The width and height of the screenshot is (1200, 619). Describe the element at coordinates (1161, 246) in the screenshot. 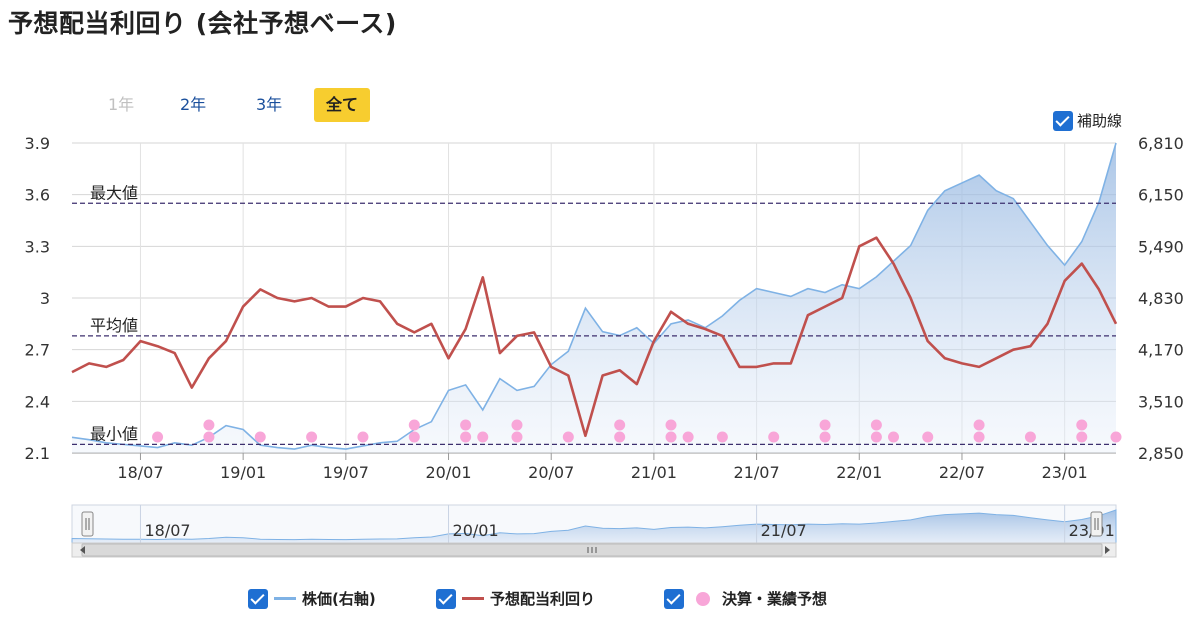

I see `y-right-tick-label: 5,490` at that location.